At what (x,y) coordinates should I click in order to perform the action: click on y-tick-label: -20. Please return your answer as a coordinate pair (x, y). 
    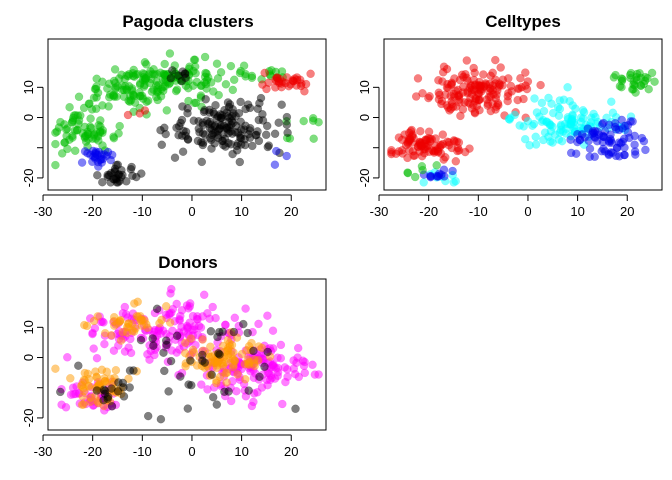
    Looking at the image, I should click on (28, 418).